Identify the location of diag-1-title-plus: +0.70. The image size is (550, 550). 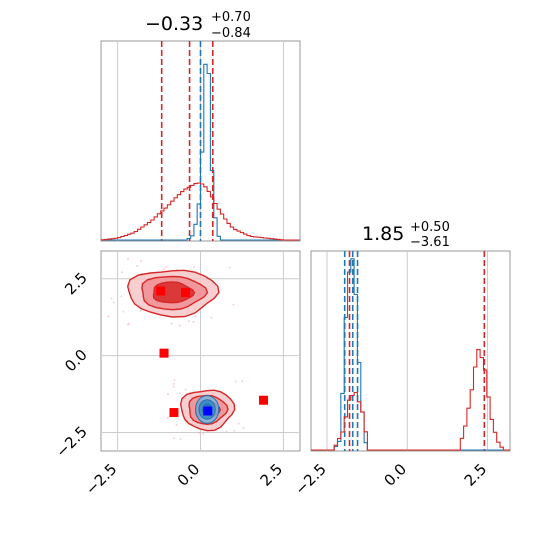
(231, 17).